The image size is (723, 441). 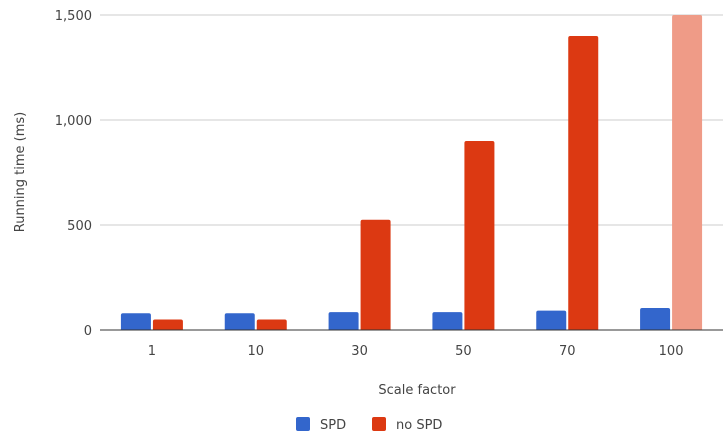 What do you see at coordinates (73, 121) in the screenshot?
I see `y-tick-label: 1,000` at bounding box center [73, 121].